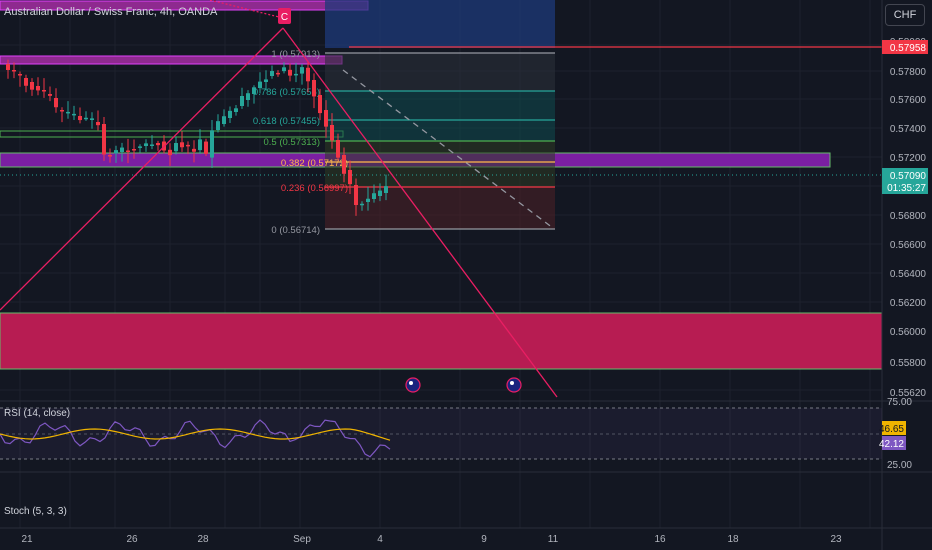 The width and height of the screenshot is (932, 550). What do you see at coordinates (908, 72) in the screenshot?
I see `price-tick: 0.57800` at bounding box center [908, 72].